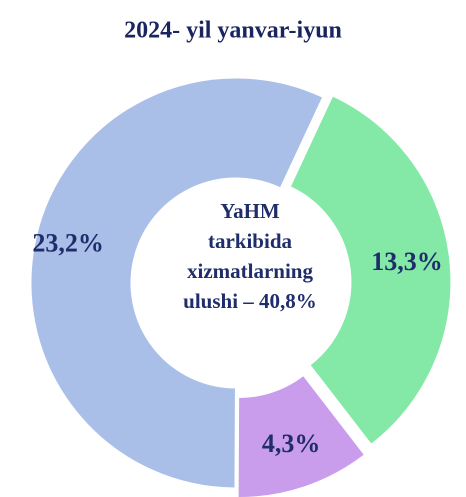 The image size is (466, 497). Describe the element at coordinates (291, 443) in the screenshot. I see `data-label: 4,3%` at that location.